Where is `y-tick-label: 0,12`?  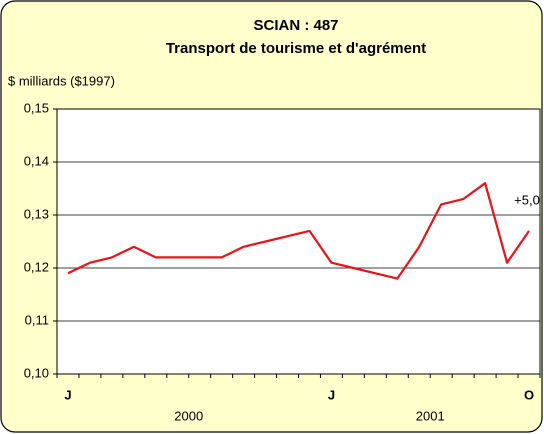 y-tick-label: 0,12 is located at coordinates (36, 266).